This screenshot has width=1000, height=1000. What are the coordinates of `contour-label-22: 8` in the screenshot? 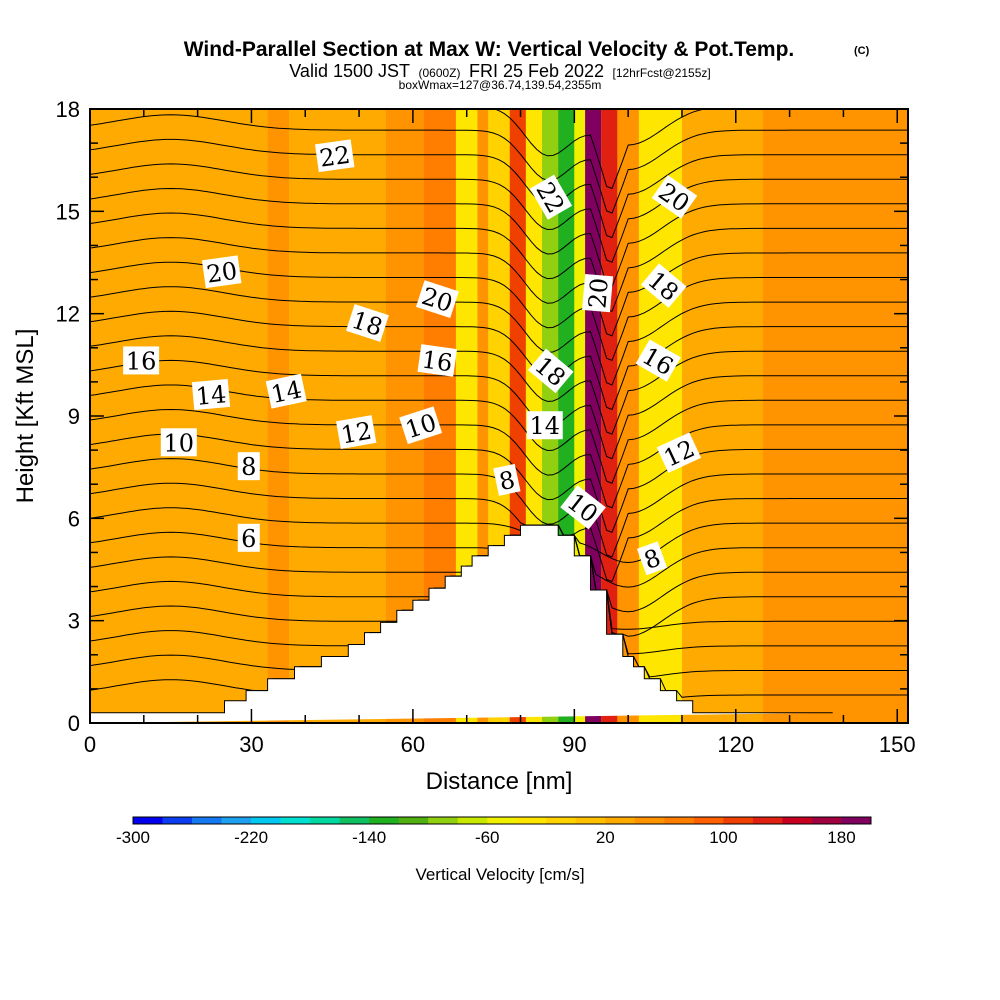 It's located at (507, 479).